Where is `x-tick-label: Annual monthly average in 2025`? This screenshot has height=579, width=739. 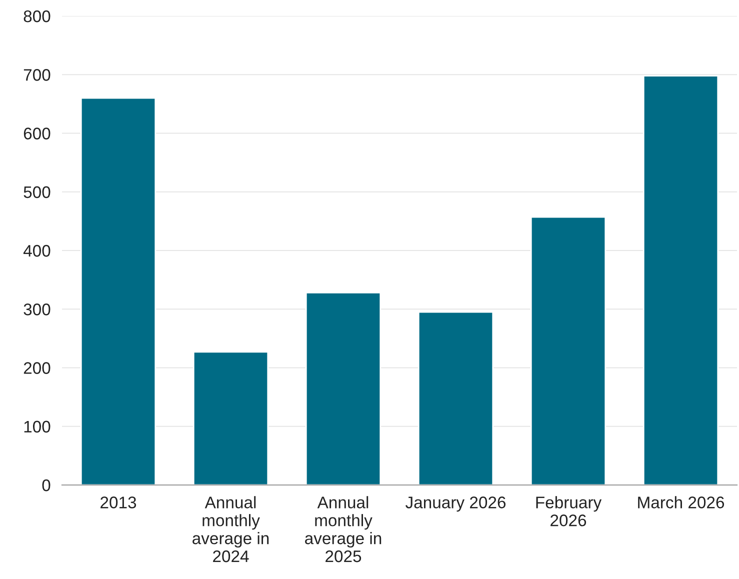 x-tick-label: Annual monthly average in 2025 is located at coordinates (343, 529).